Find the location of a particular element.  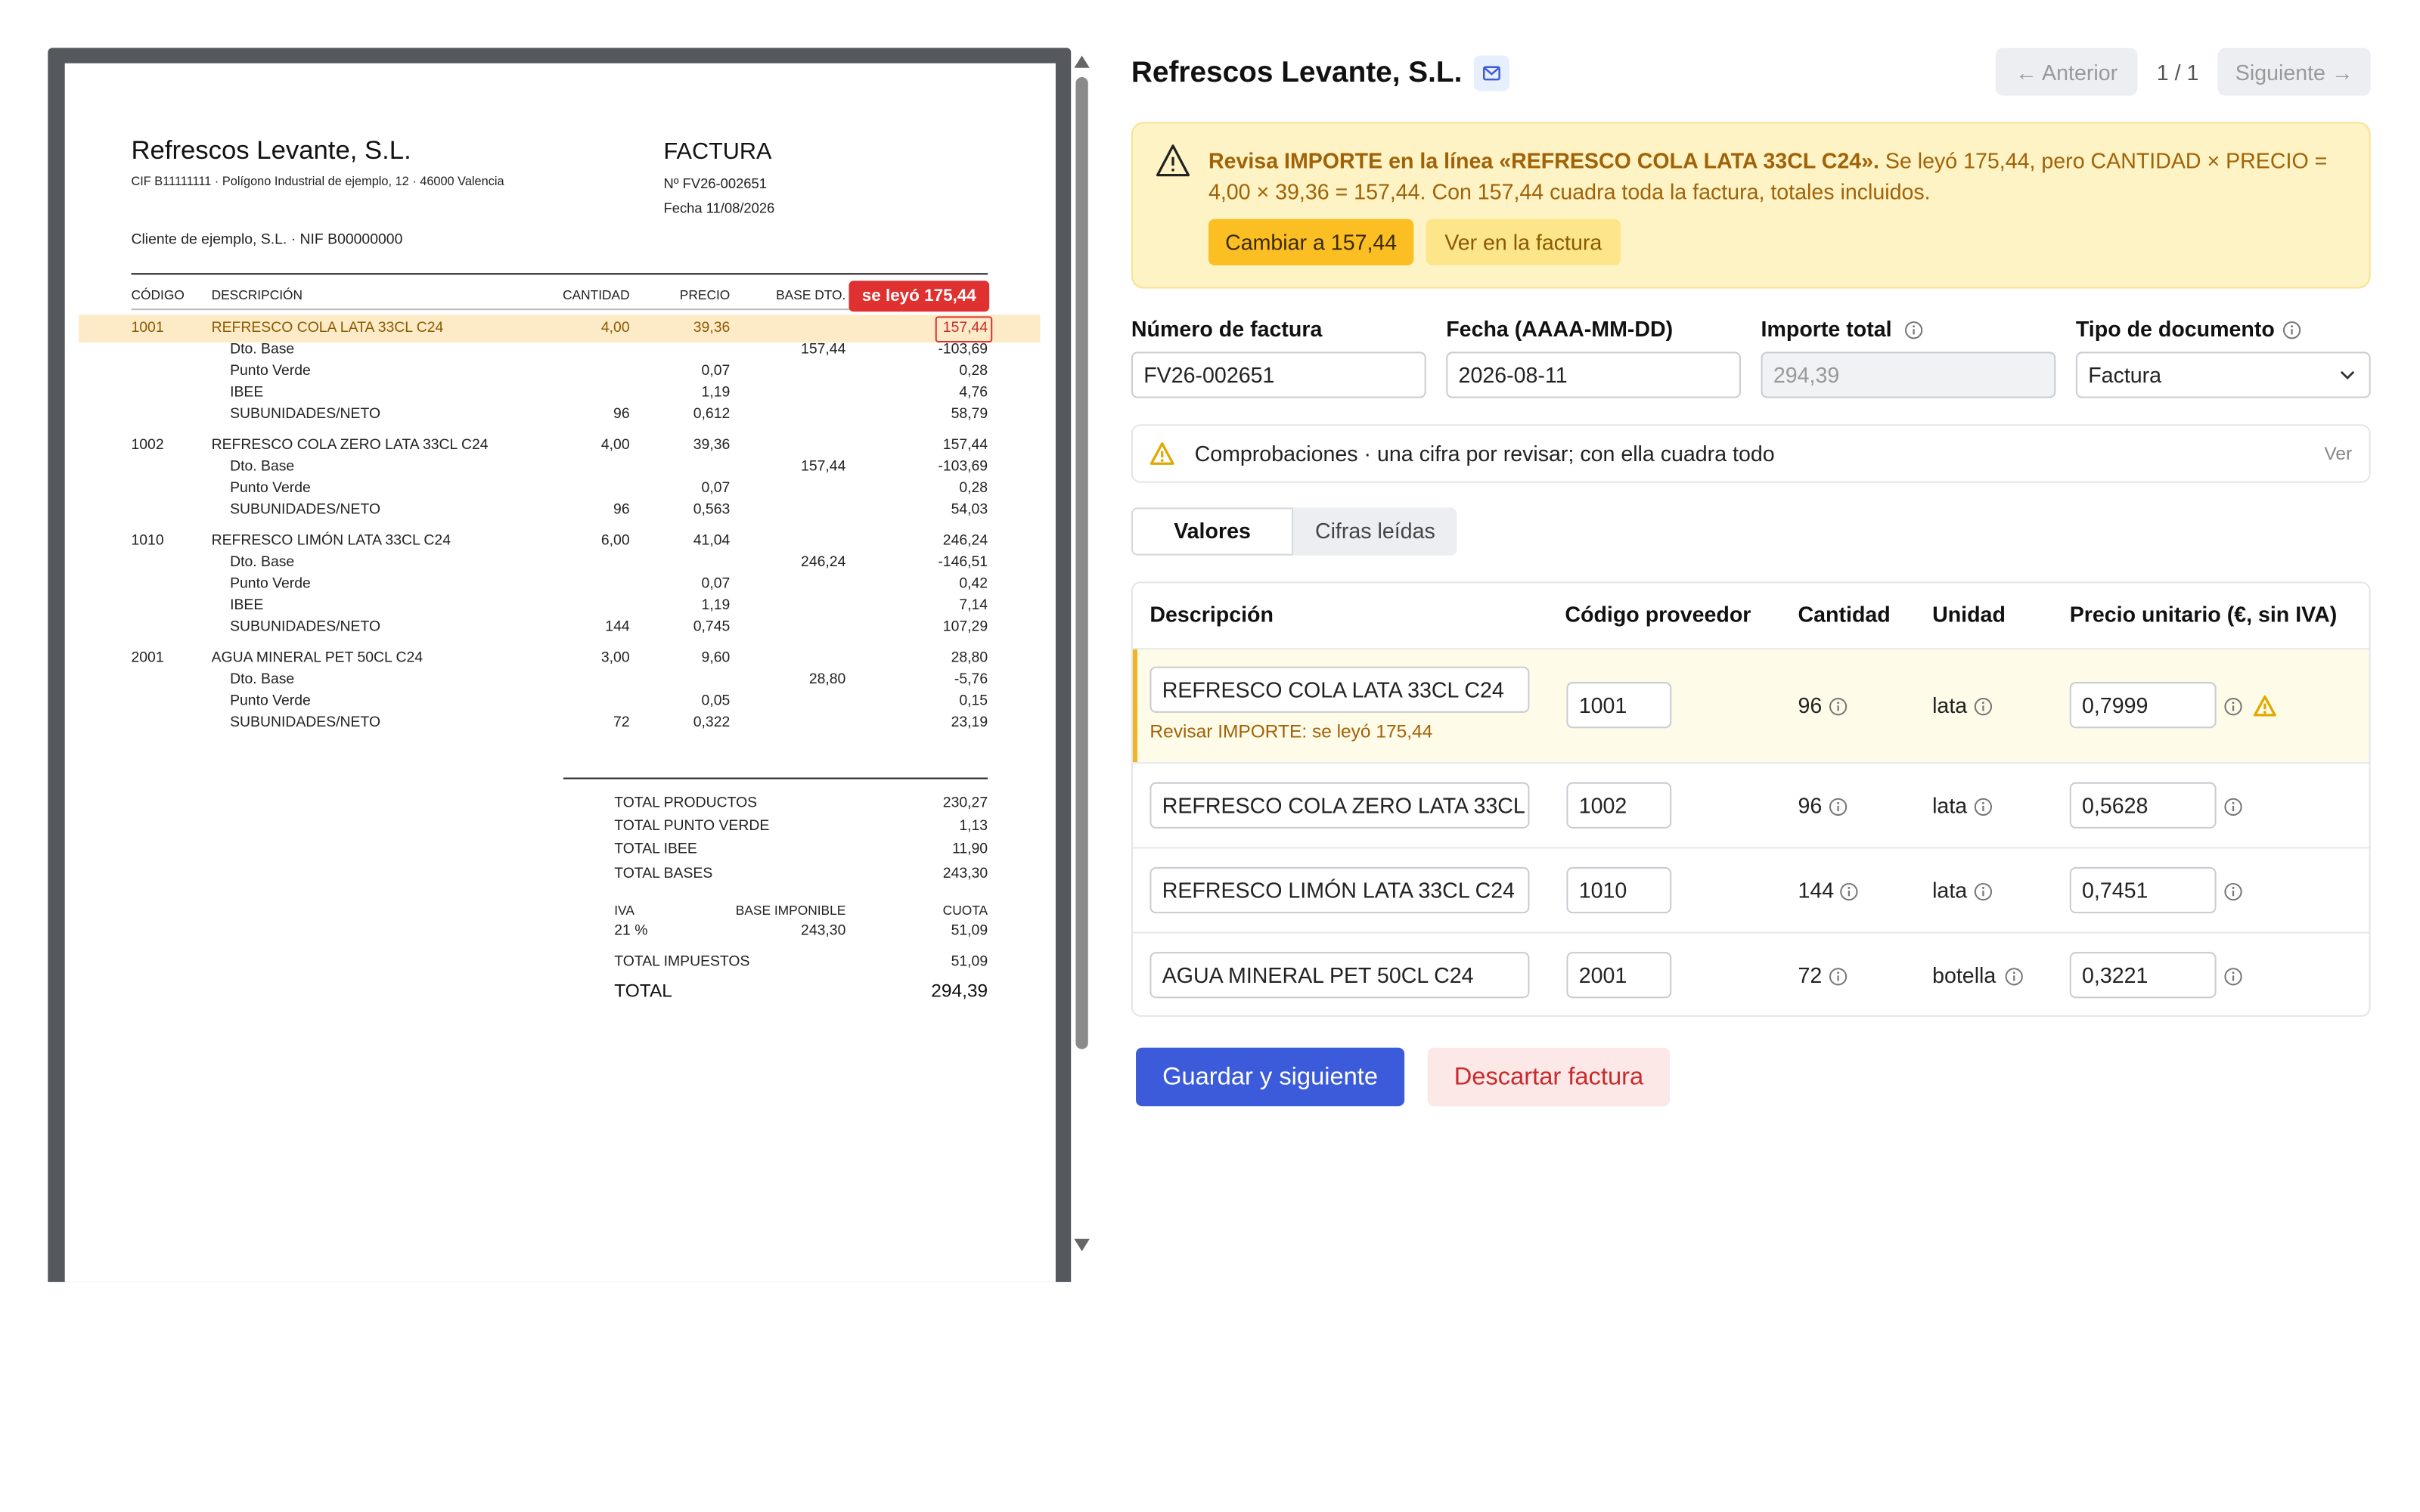

unit: botella is located at coordinates (1964, 975).